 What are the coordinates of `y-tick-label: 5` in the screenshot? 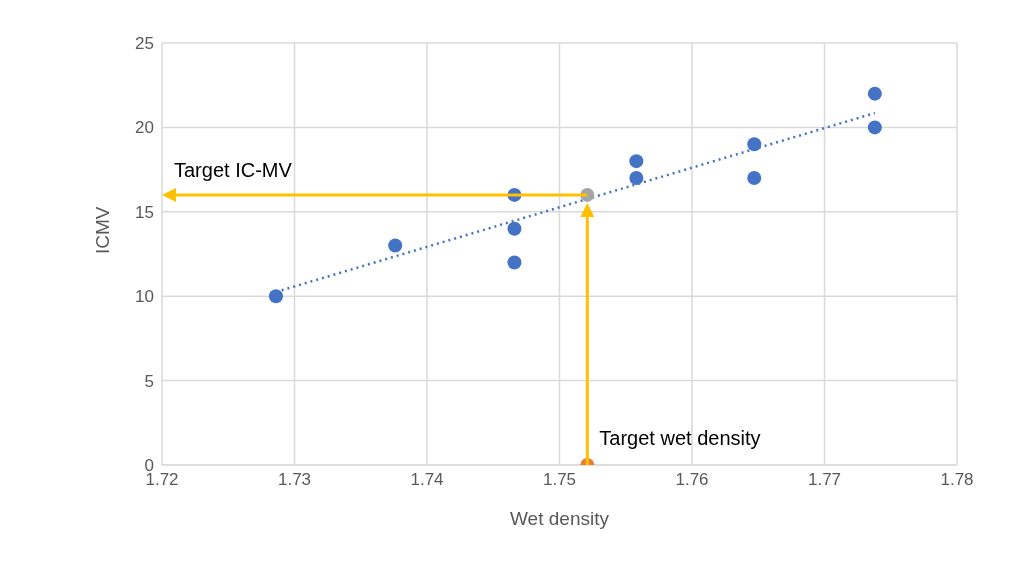 It's located at (149, 381).